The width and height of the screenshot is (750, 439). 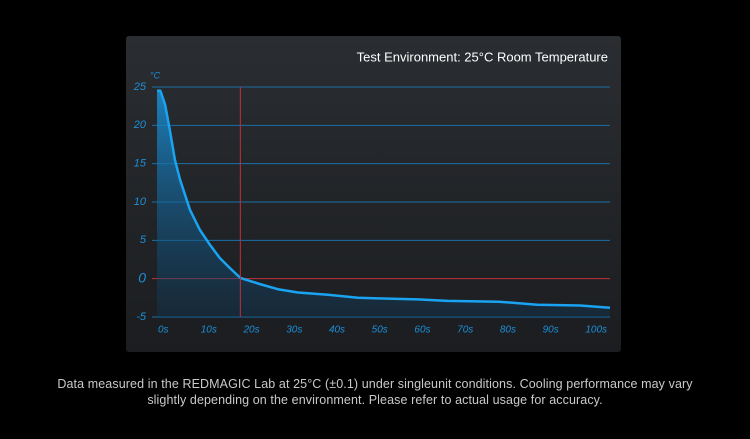 What do you see at coordinates (140, 202) in the screenshot?
I see `y-tick-label: 10` at bounding box center [140, 202].